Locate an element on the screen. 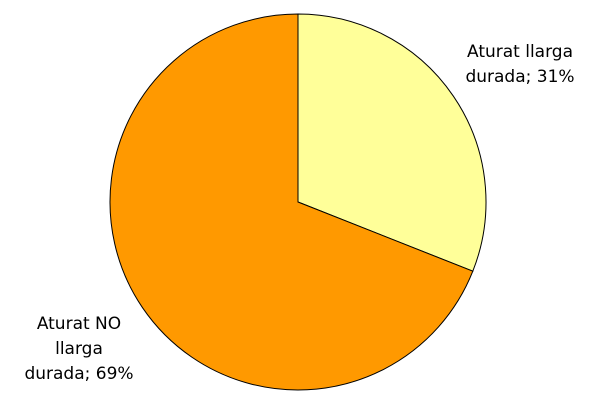  slice-label-long-term-unemployed: Aturat llarga durada; 31% is located at coordinates (520, 64).